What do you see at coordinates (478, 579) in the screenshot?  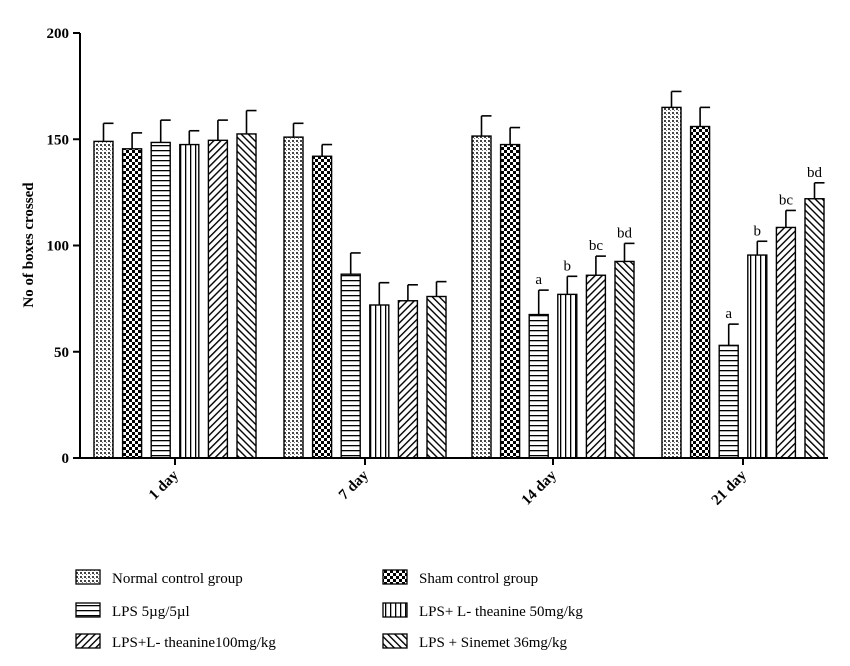 I see `legend-label: Sham control group` at bounding box center [478, 579].